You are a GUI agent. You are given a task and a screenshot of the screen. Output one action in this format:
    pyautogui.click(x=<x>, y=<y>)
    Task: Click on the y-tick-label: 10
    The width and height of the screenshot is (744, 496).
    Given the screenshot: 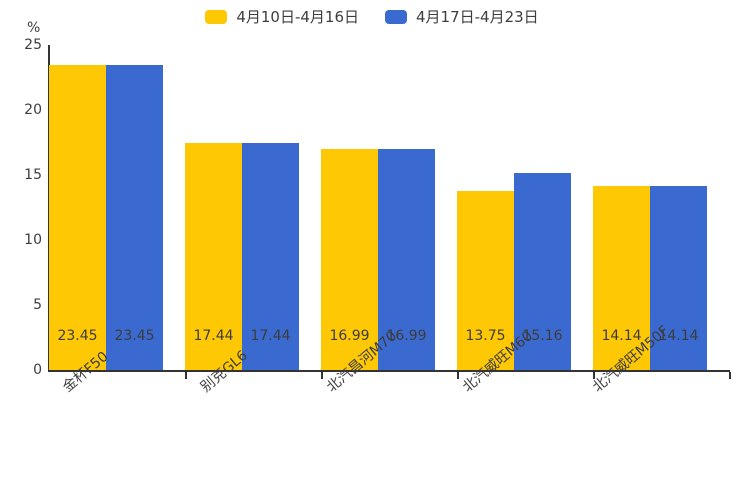 What is the action you would take?
    pyautogui.click(x=33, y=240)
    